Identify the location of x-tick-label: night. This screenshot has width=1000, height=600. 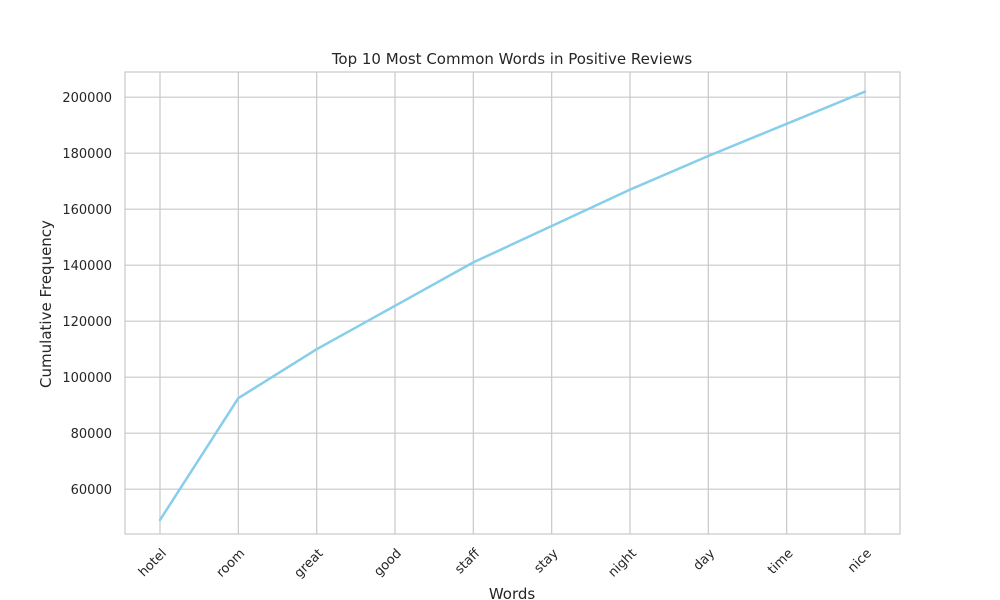
(623, 563).